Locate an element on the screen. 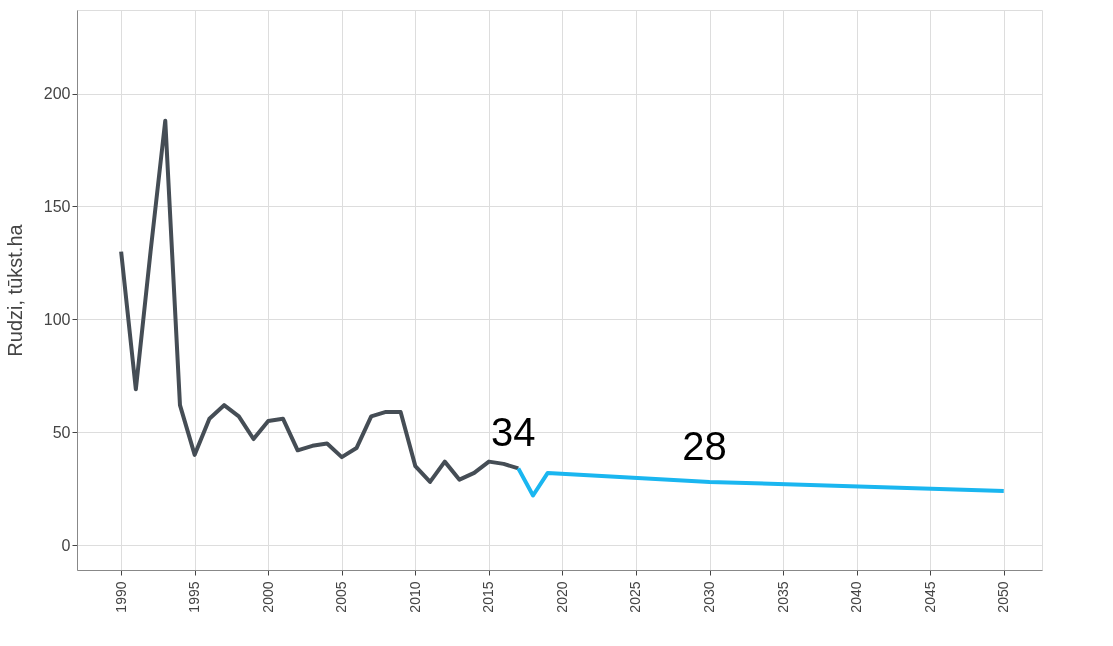 The image size is (1113, 646). y-axis-title: Rudzi, tūkst.ha is located at coordinates (14, 290).